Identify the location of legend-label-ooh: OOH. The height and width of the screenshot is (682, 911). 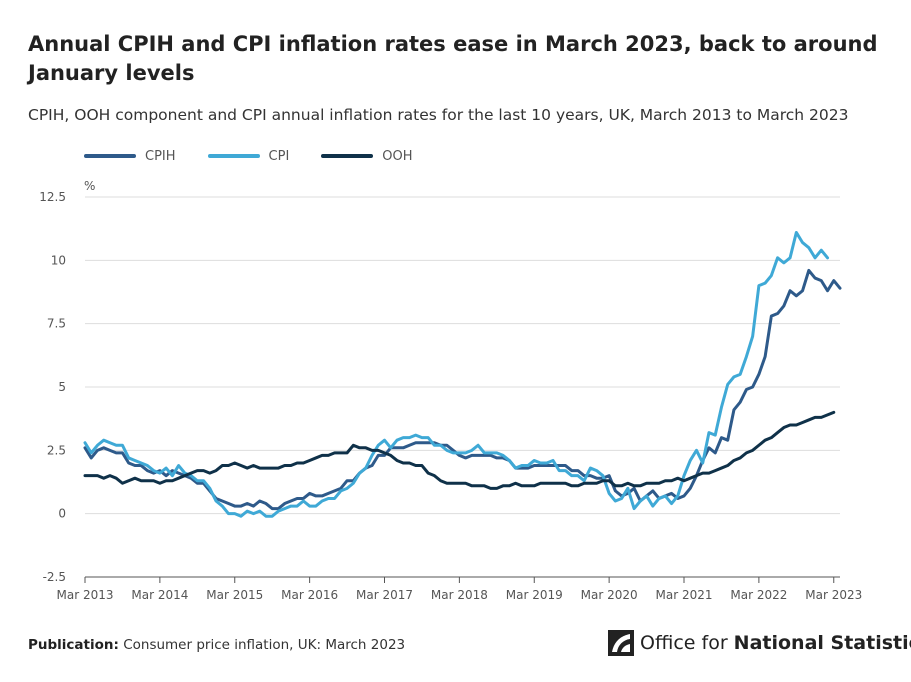
(397, 156).